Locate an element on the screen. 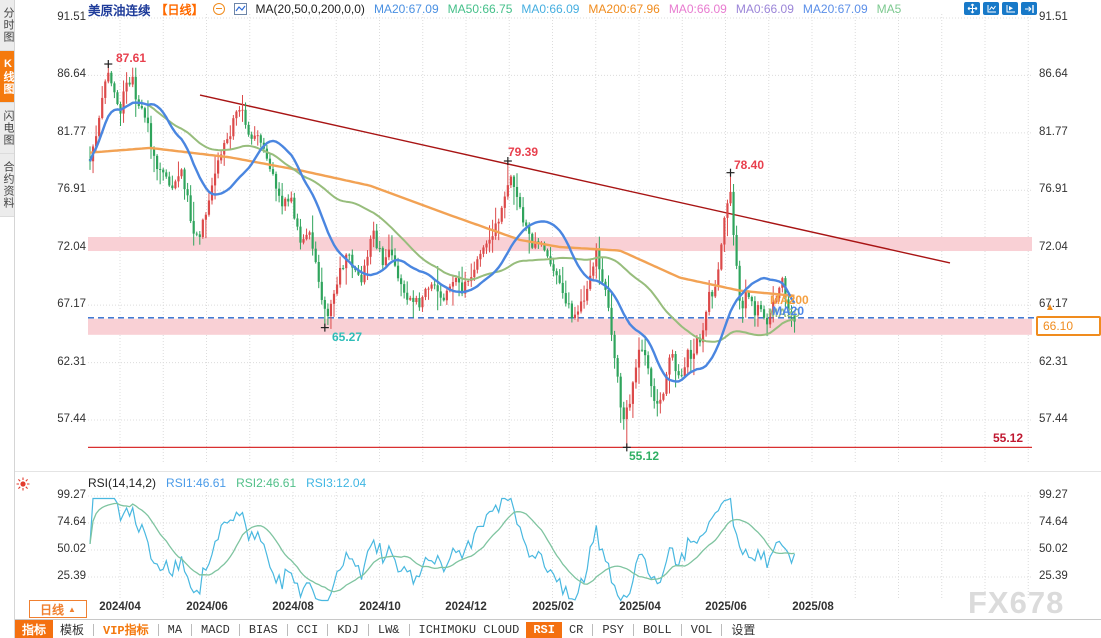  sidebar-item-kline-chart: K线图 is located at coordinates (7, 77).